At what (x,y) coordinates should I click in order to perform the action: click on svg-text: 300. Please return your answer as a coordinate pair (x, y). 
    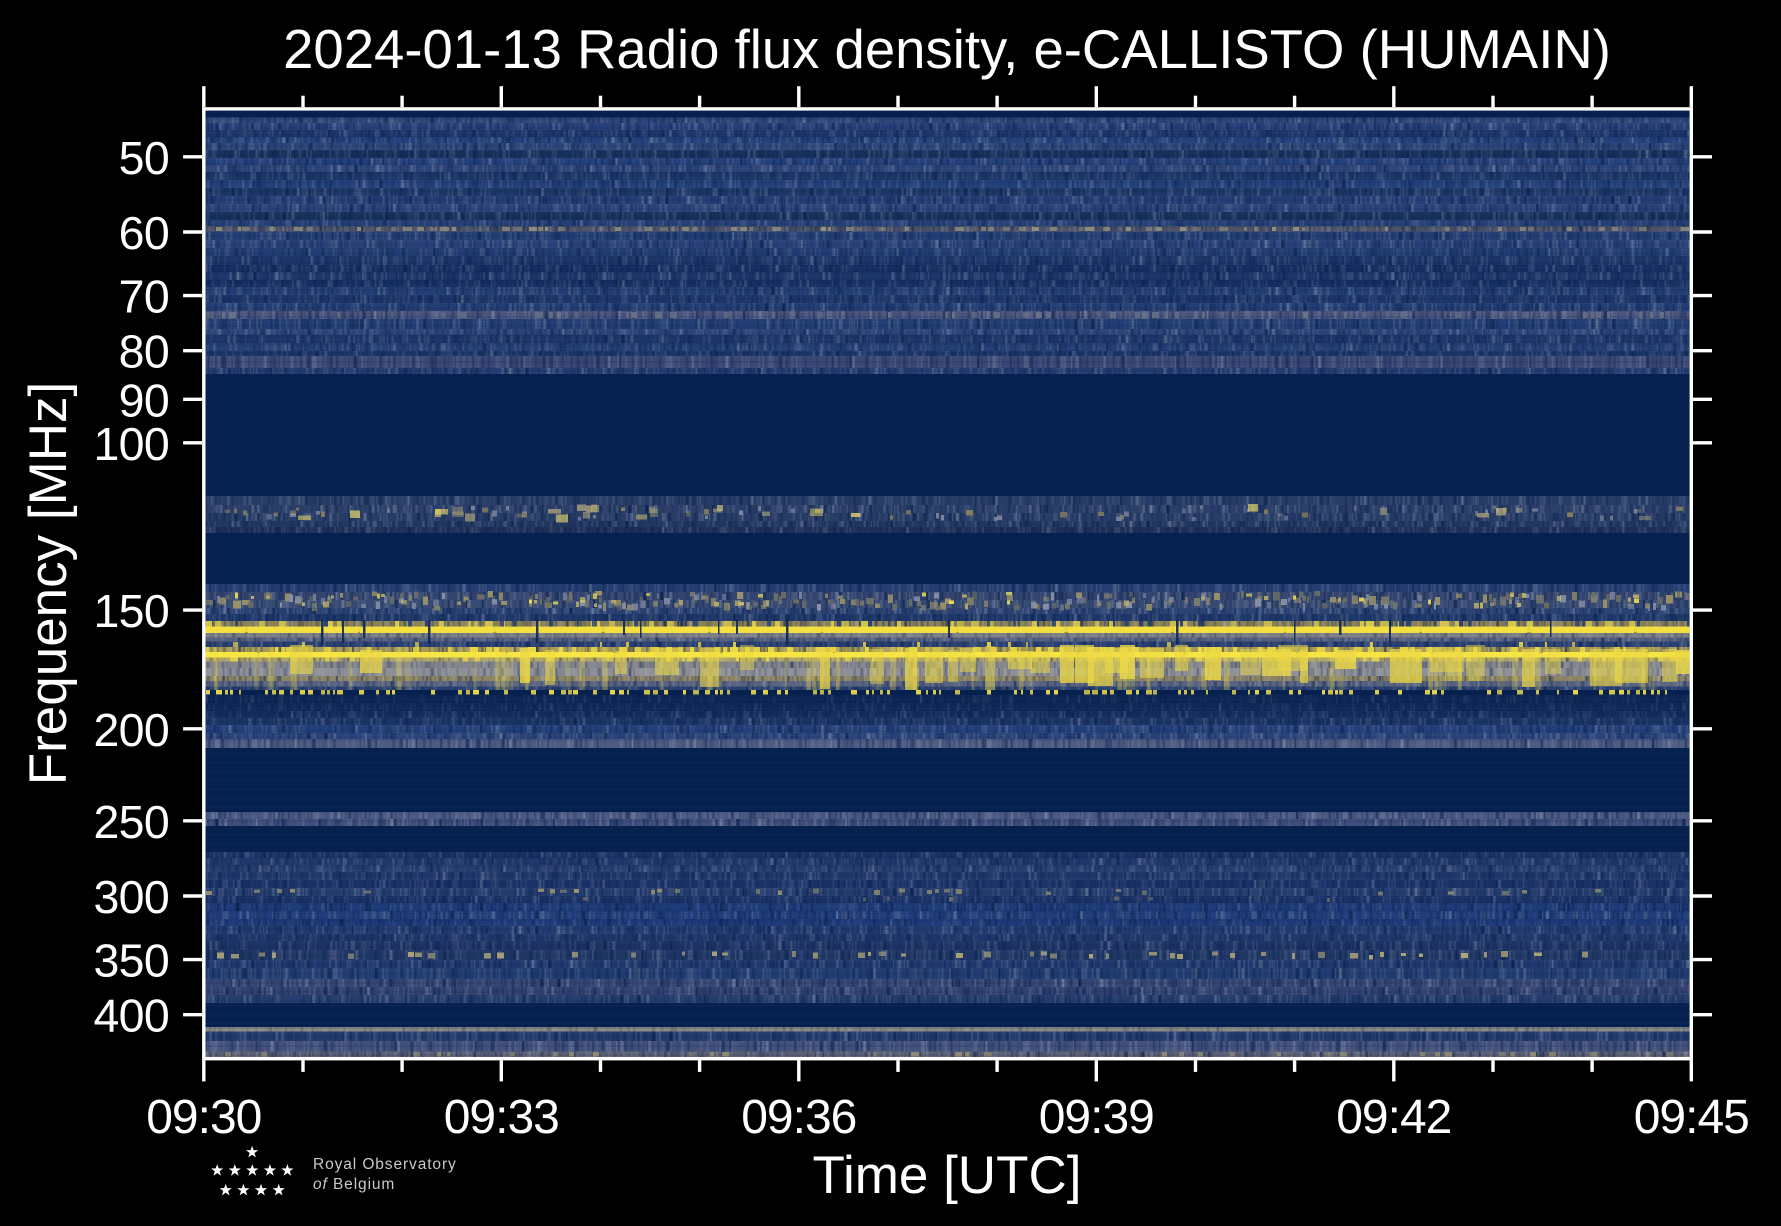
    Looking at the image, I should click on (131, 897).